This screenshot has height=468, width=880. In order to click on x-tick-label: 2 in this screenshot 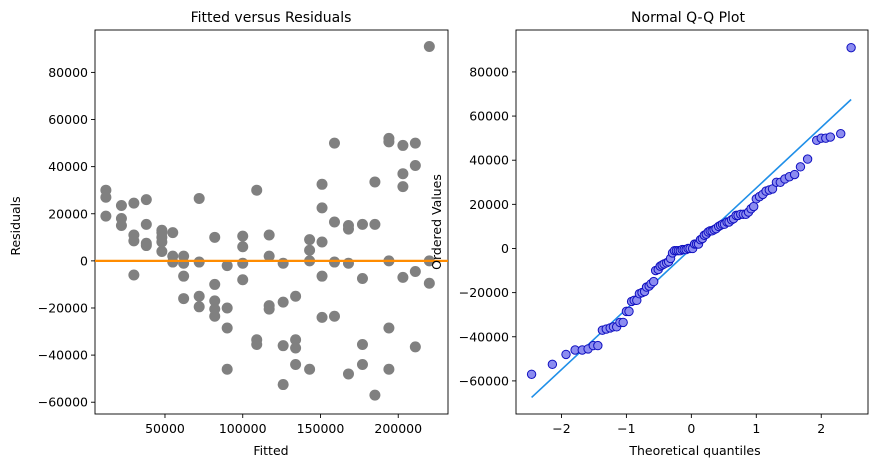, I will do `click(821, 428)`.